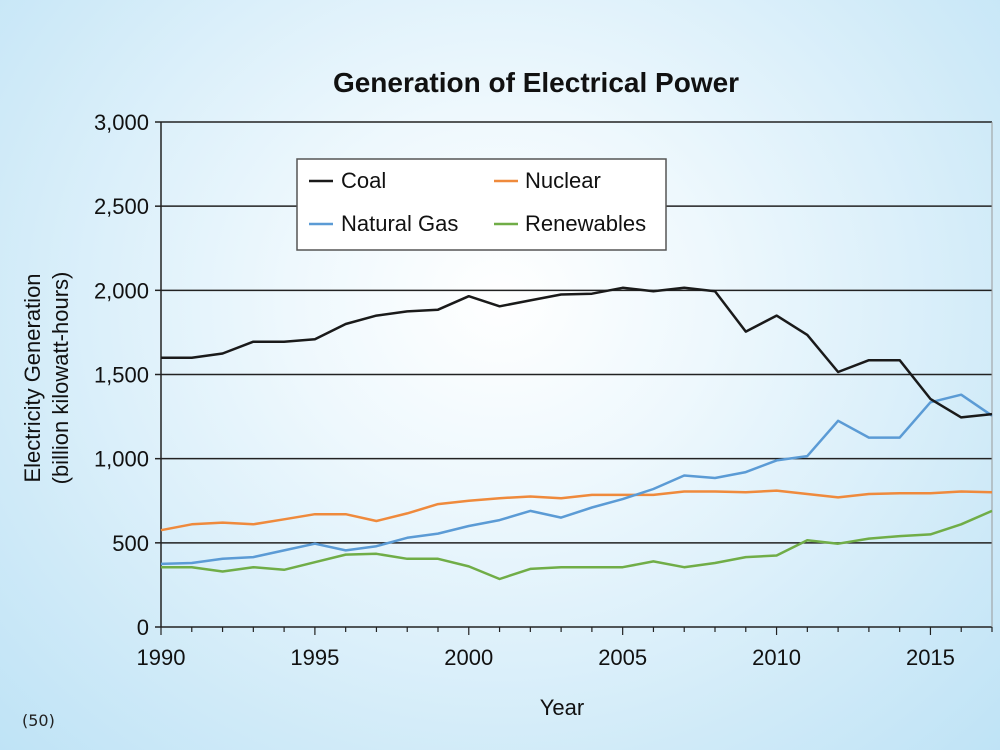  Describe the element at coordinates (161, 657) in the screenshot. I see `x-tick-label: 1990` at that location.